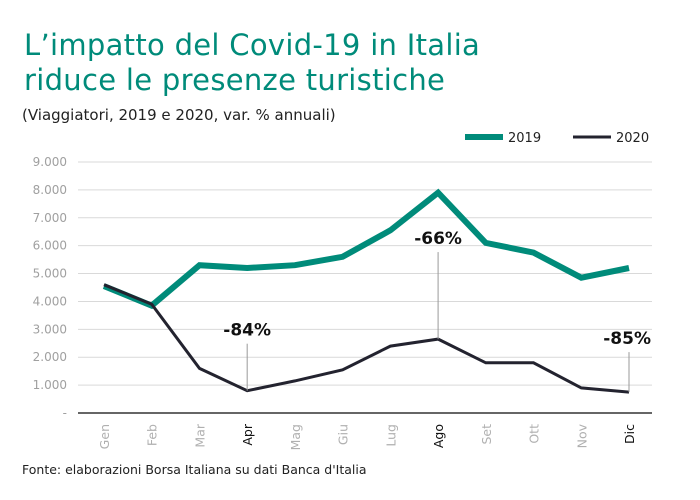 The height and width of the screenshot is (500, 700). What do you see at coordinates (557, 138) in the screenshot?
I see `legend: 2019 2020` at bounding box center [557, 138].